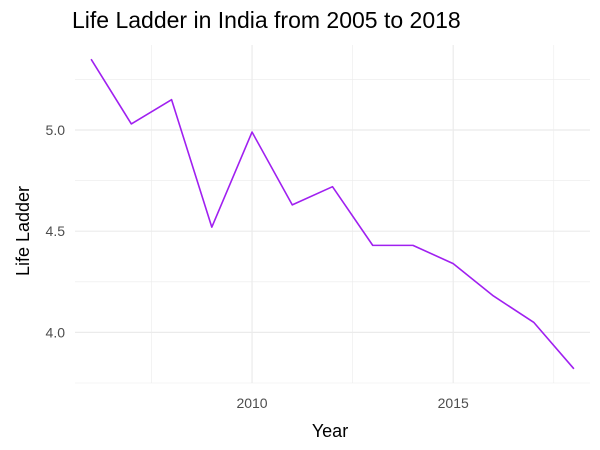 This screenshot has width=600, height=450. I want to click on y-tick-label: 5.0, so click(56, 130).